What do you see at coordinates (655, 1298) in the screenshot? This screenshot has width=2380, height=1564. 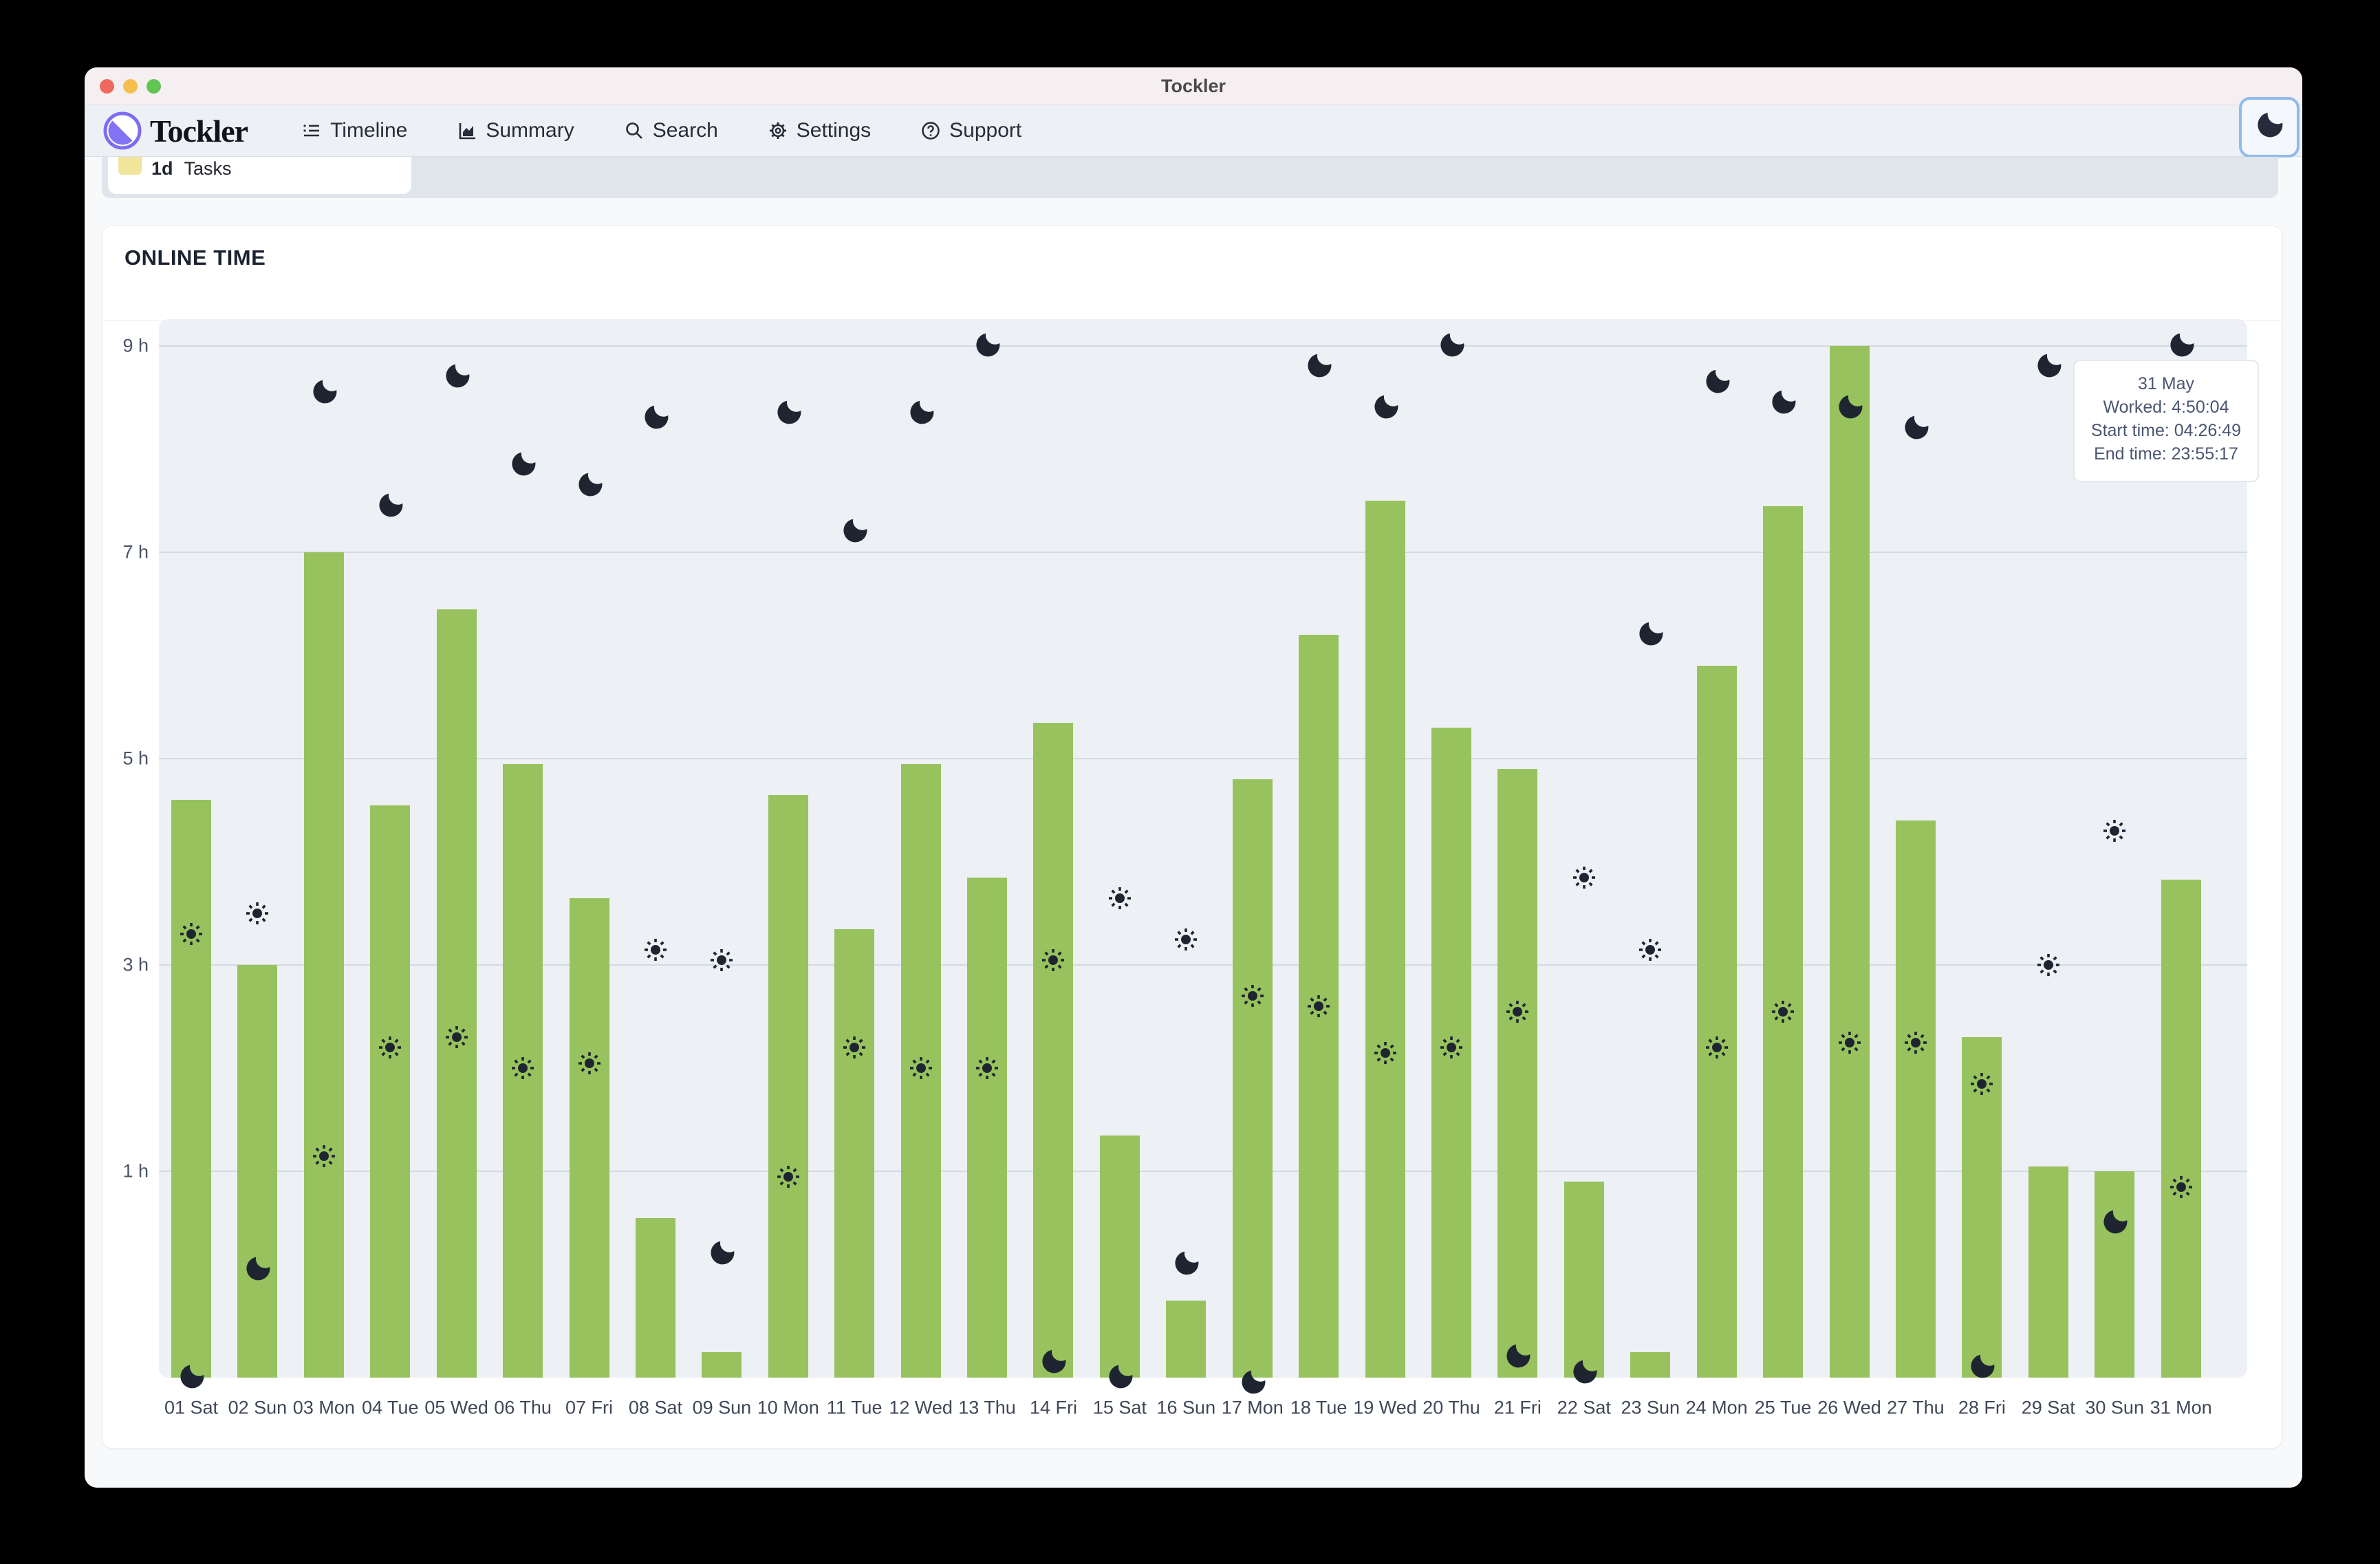 I see `bar-08-sat` at bounding box center [655, 1298].